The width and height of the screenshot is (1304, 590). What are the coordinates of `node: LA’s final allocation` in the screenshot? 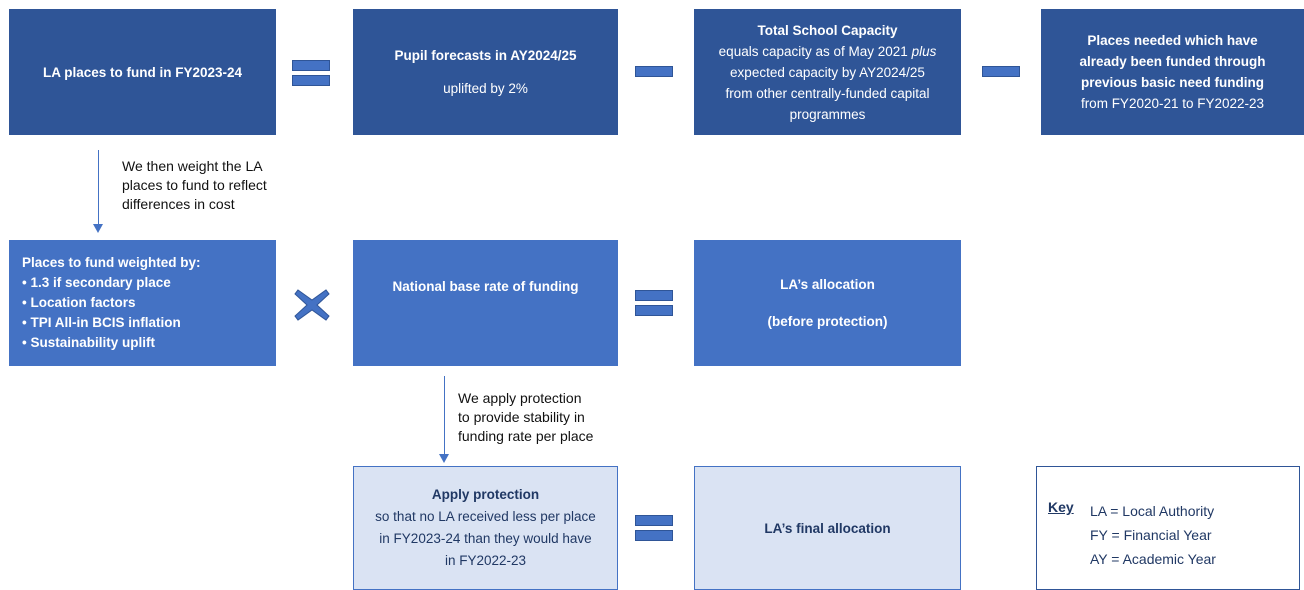 It's located at (827, 528).